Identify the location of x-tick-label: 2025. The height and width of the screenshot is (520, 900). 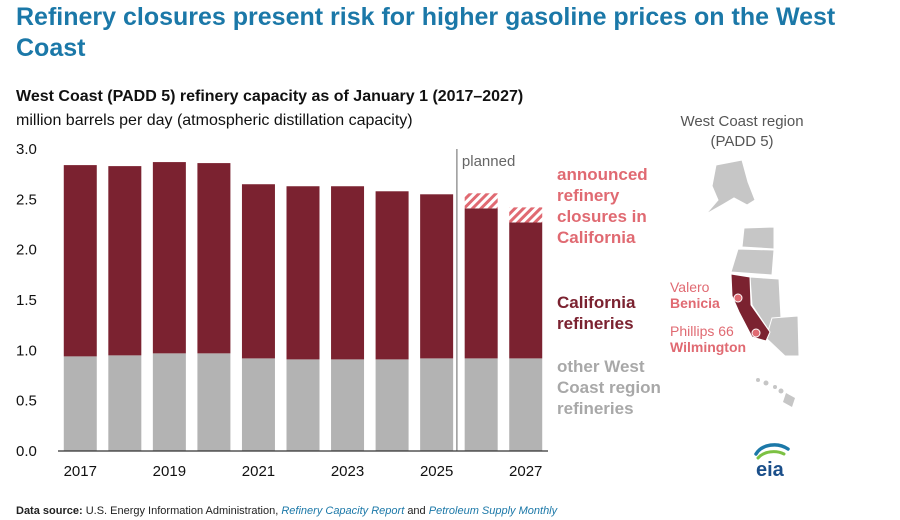
(436, 471).